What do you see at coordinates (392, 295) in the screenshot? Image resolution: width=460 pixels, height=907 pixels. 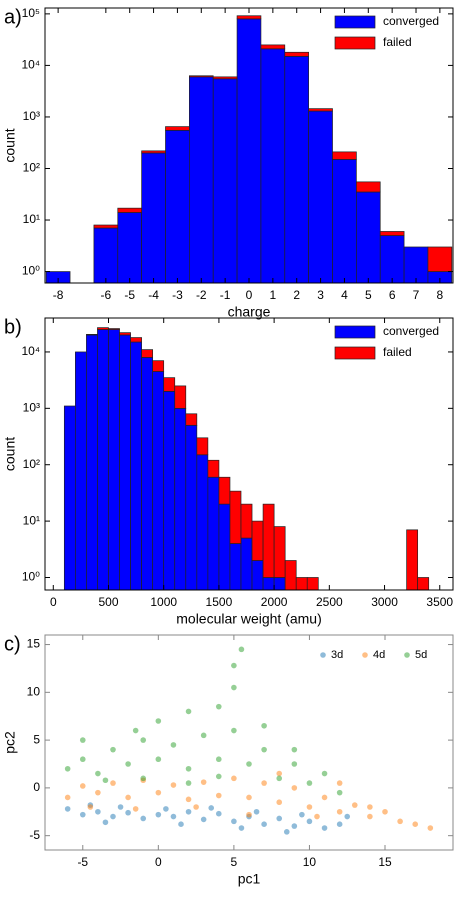 I see `x-tick-label: 6` at bounding box center [392, 295].